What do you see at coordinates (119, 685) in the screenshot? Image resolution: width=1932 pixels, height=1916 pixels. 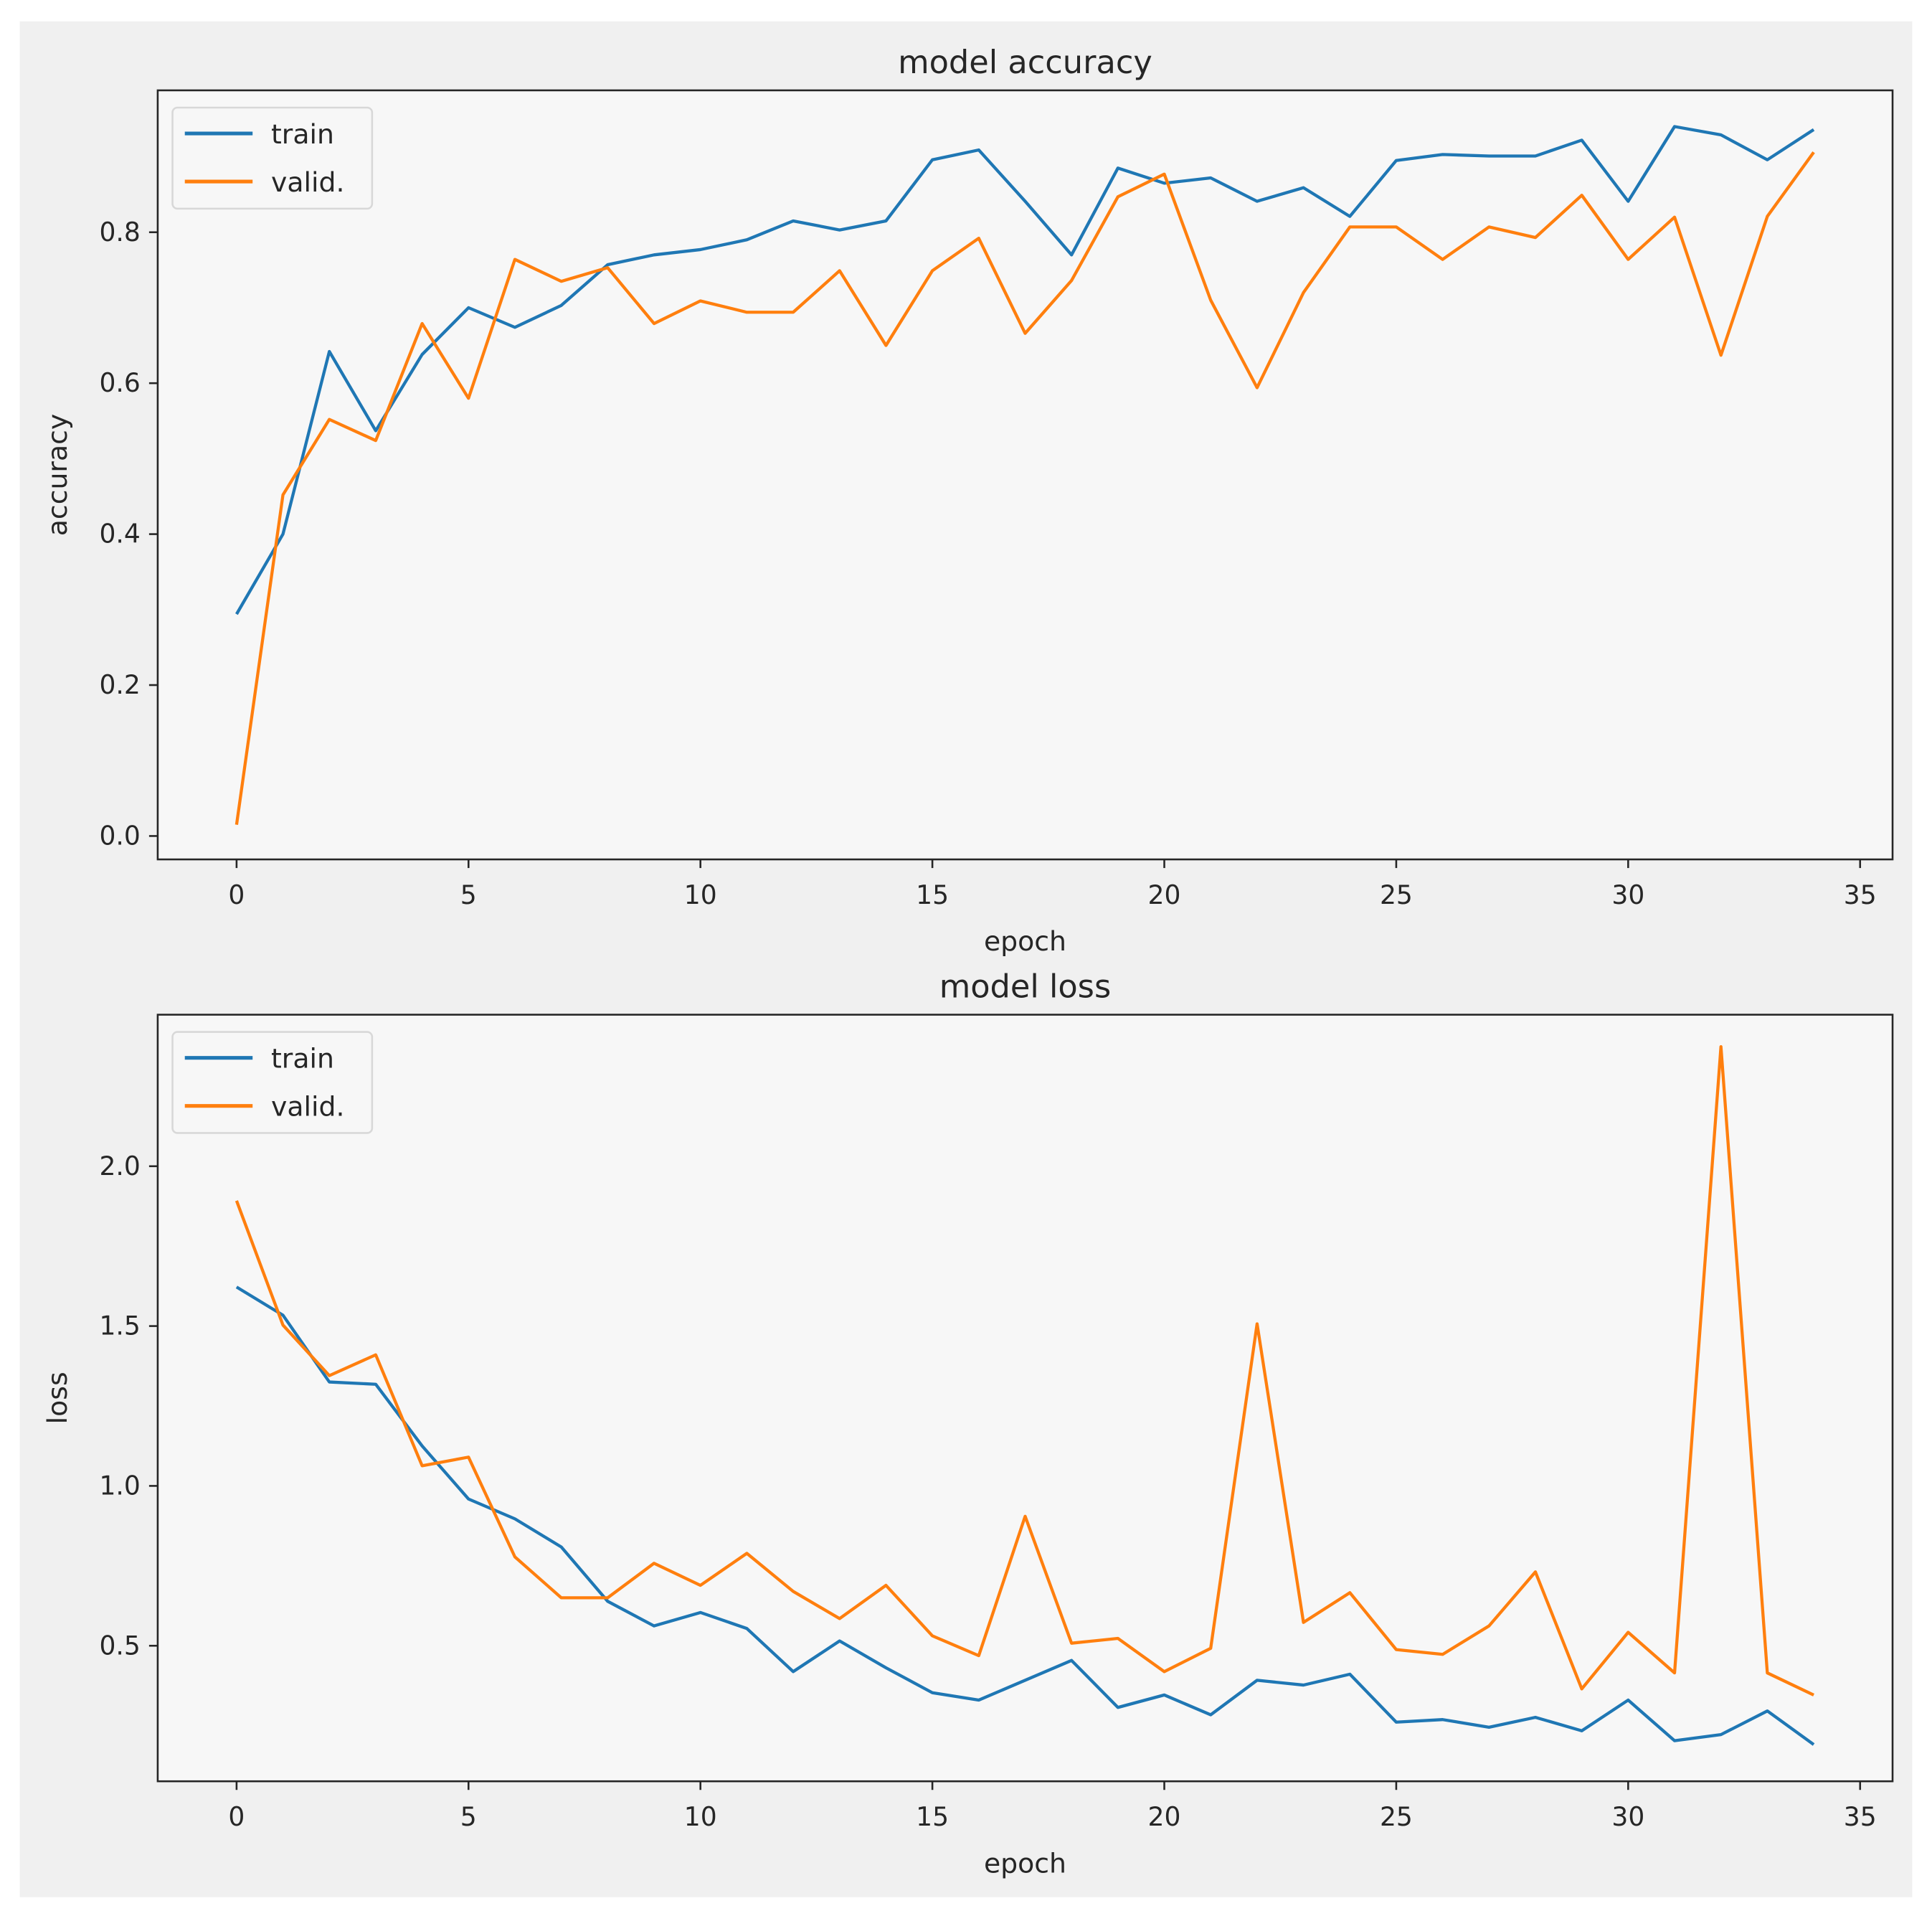 I see `y-tick-label: 0.2` at bounding box center [119, 685].